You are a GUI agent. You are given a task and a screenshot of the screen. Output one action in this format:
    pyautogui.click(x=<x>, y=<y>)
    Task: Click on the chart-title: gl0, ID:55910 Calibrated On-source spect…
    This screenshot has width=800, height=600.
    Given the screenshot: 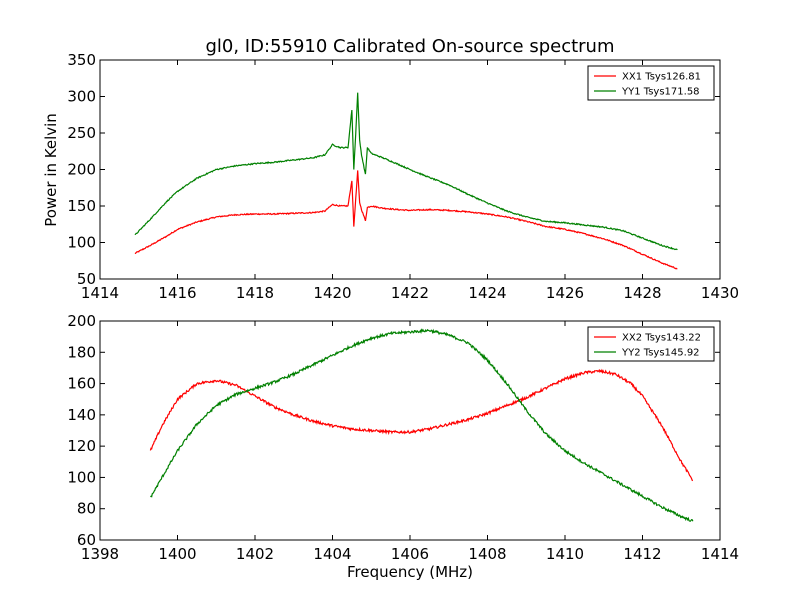 What is the action you would take?
    pyautogui.click(x=409, y=46)
    